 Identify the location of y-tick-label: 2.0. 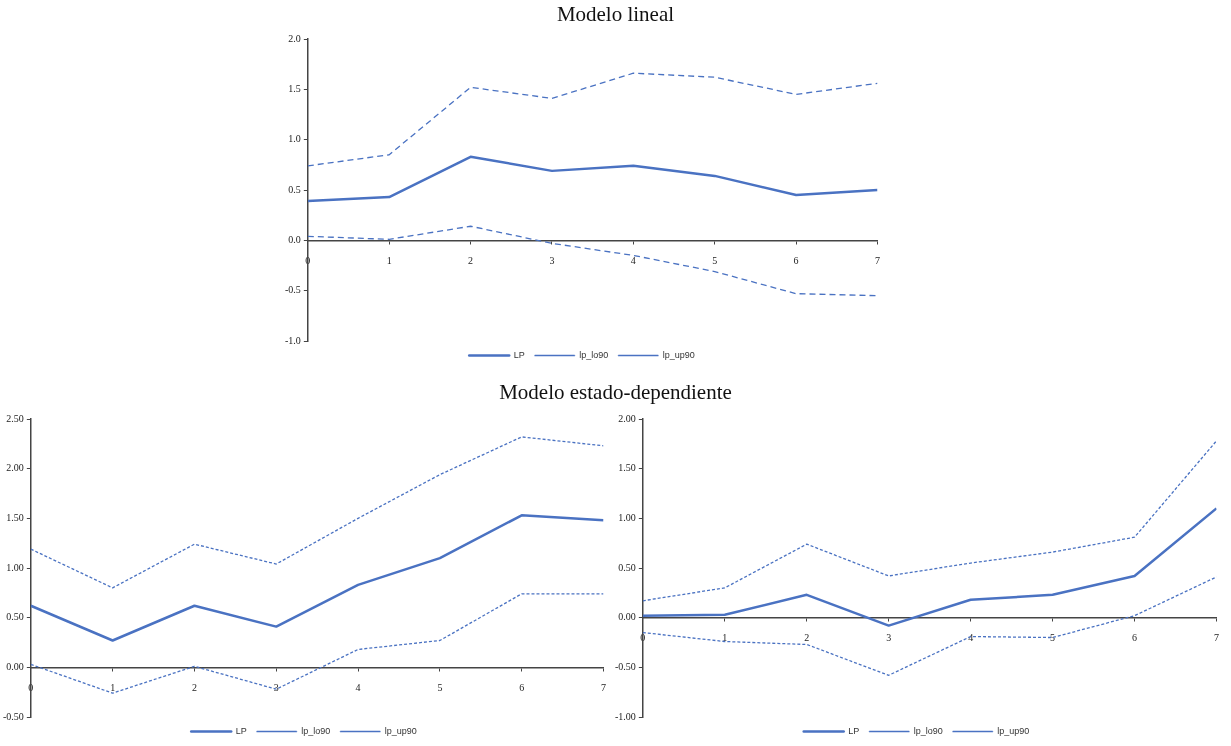
(294, 38).